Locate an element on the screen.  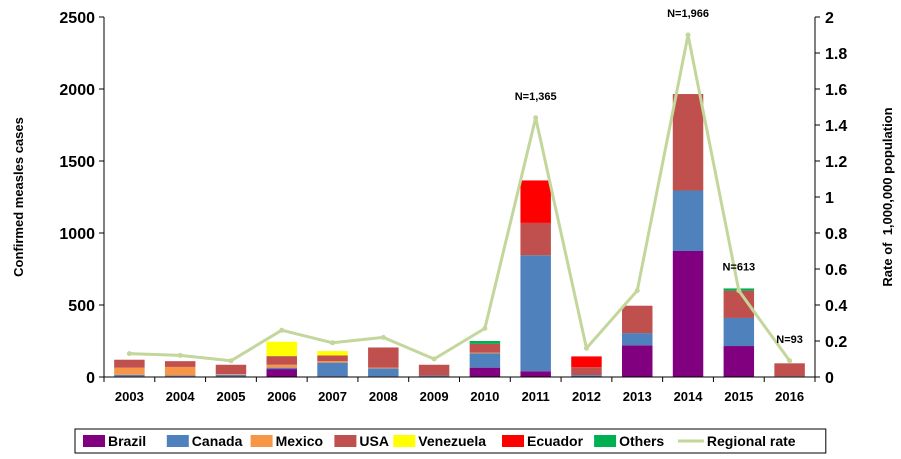
bar-canada-2009 is located at coordinates (434, 376).